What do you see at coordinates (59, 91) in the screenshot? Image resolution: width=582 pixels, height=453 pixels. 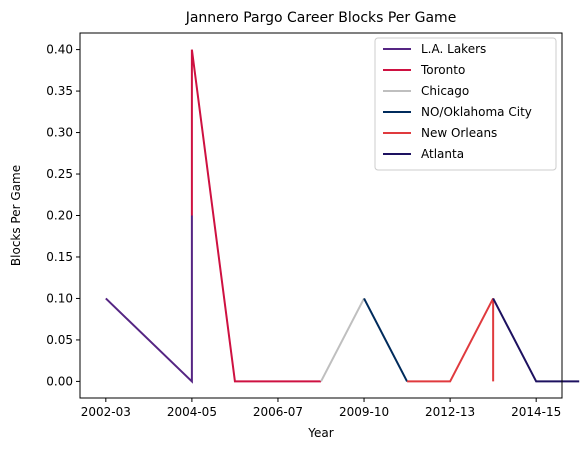 I see `y-tick-label: 0.35` at bounding box center [59, 91].